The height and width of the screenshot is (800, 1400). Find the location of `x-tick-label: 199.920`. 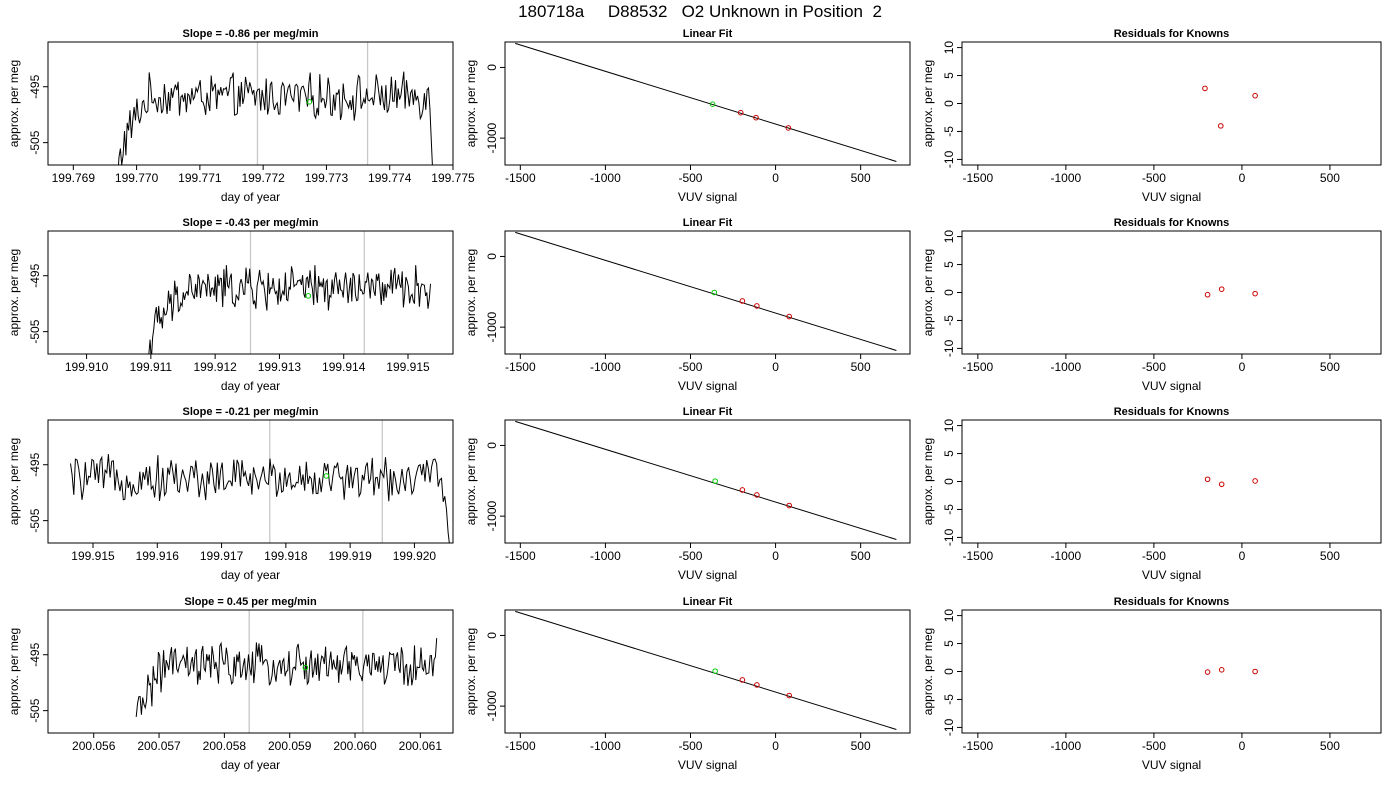

x-tick-label: 199.920 is located at coordinates (415, 556).